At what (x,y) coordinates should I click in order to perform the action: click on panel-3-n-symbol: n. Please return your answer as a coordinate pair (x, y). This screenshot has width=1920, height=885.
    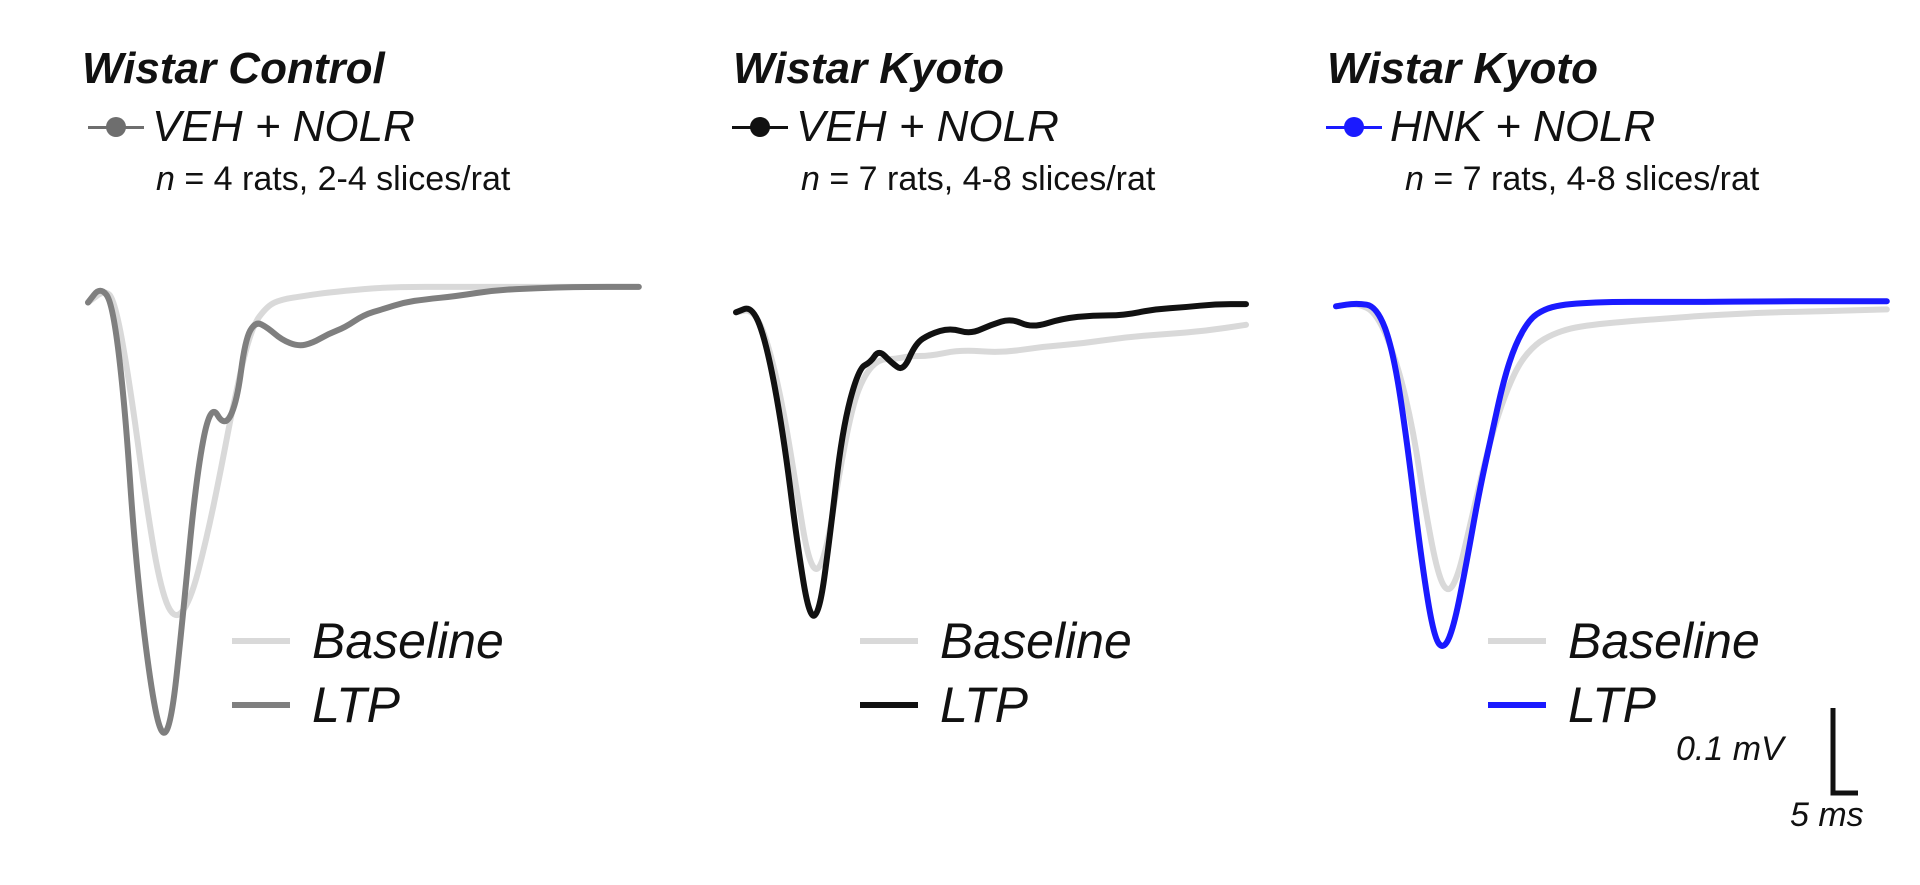
    Looking at the image, I should click on (1414, 179).